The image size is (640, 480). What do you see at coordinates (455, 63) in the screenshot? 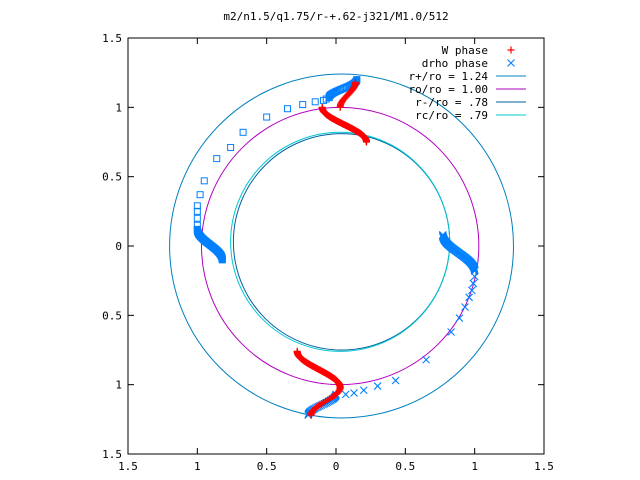
I see `legend-label: drho phase` at bounding box center [455, 63].